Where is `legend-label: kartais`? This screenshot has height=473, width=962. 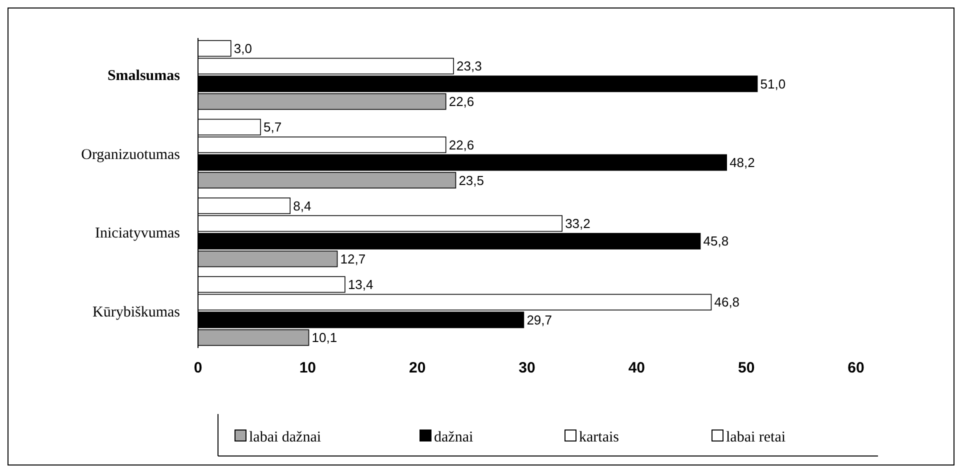
legend-label: kartais is located at coordinates (599, 437).